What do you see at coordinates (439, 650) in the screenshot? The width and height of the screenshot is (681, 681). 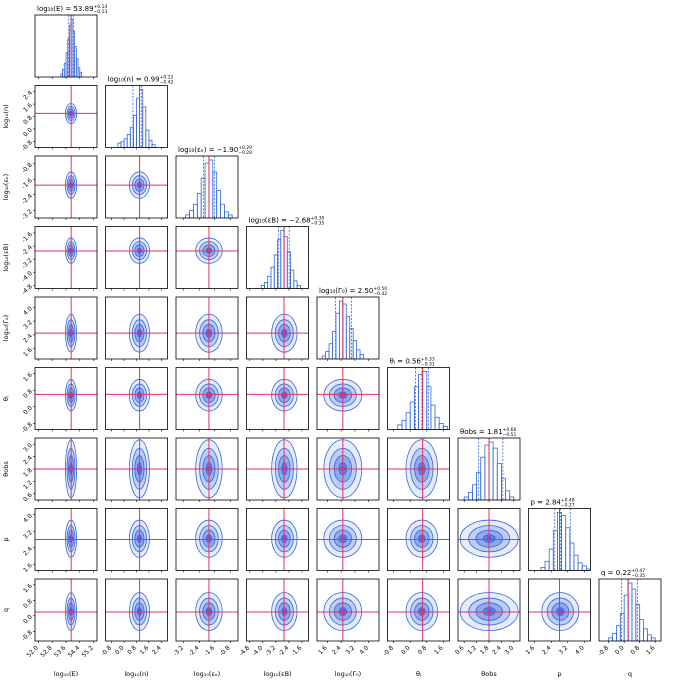 I see `x-tick-label: 1.6` at bounding box center [439, 650].